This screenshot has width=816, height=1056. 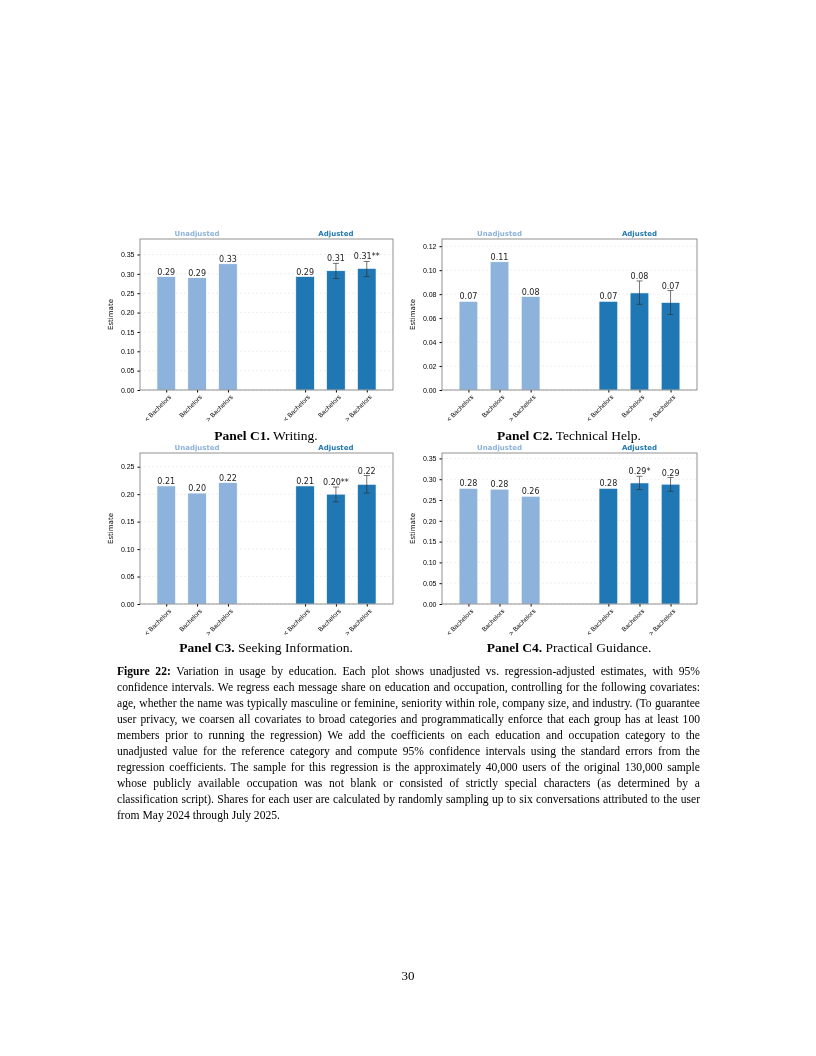 What do you see at coordinates (266, 647) in the screenshot?
I see `text: Panel C3. Seeking Information.` at bounding box center [266, 647].